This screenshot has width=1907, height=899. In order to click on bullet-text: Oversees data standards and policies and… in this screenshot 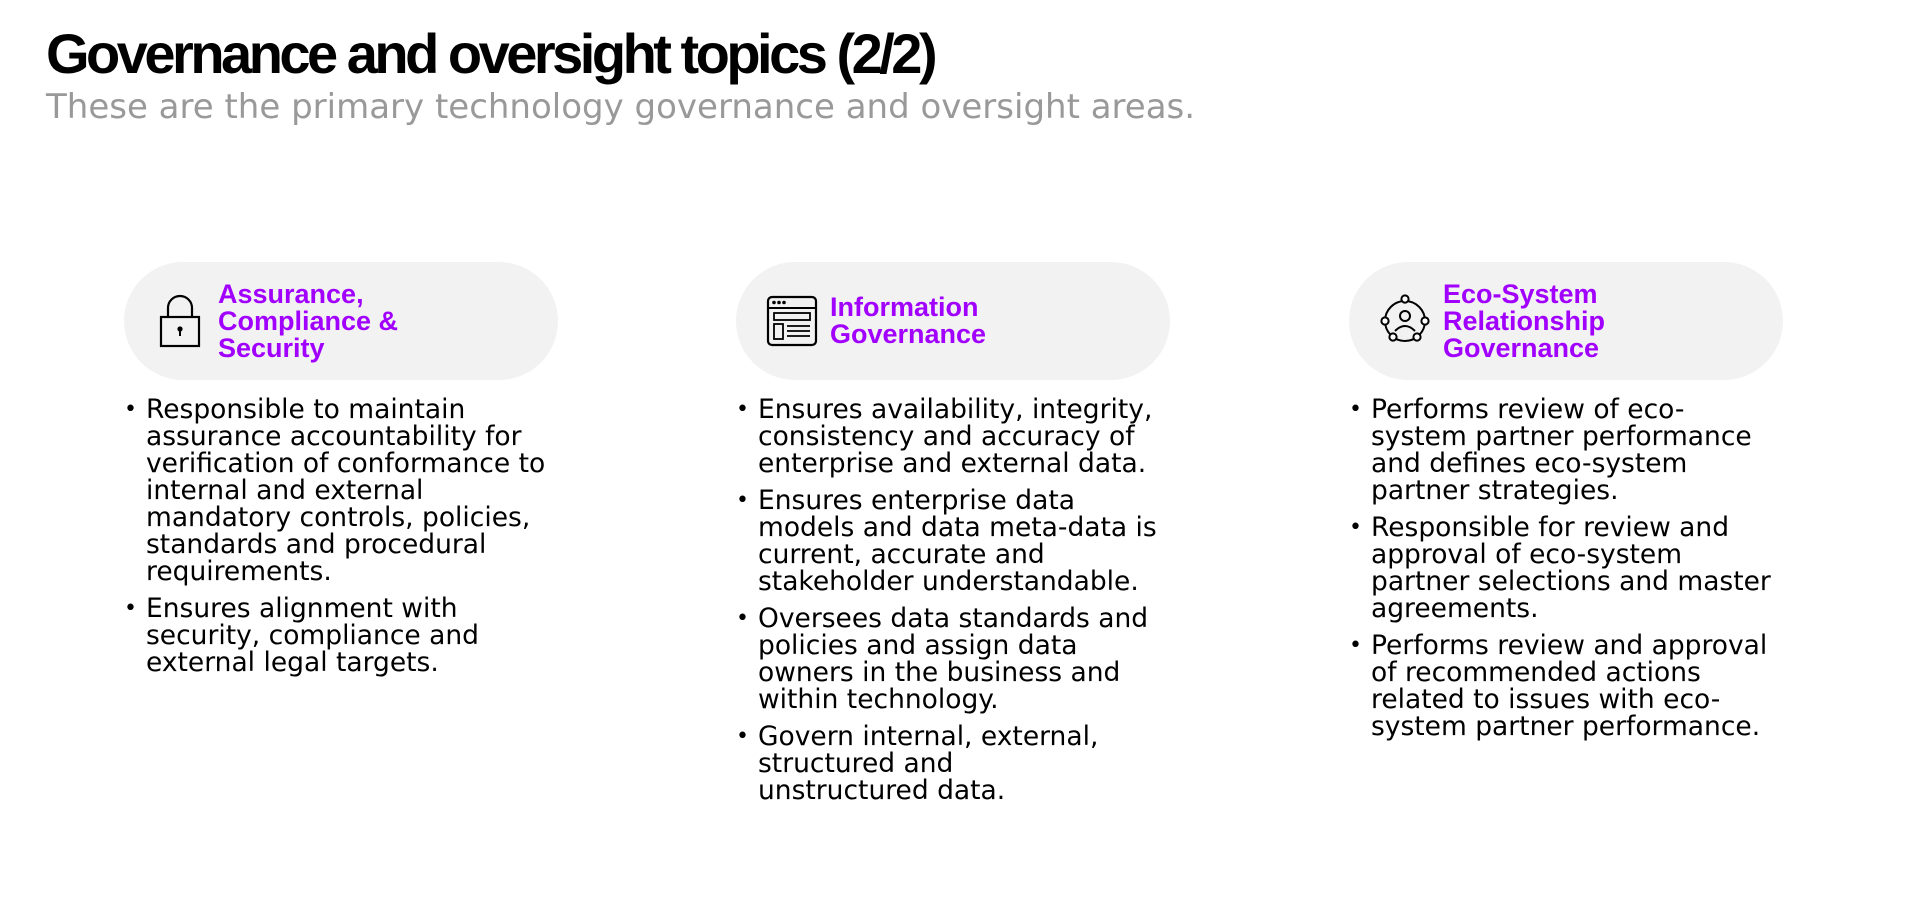, I will do `click(953, 659)`.